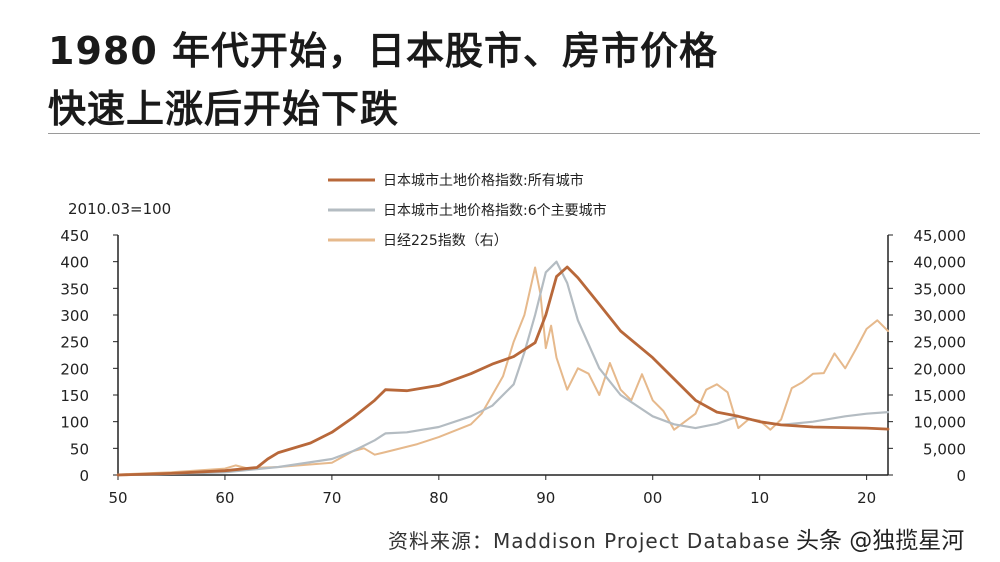 The image size is (1000, 562). I want to click on y-left-tick-label: 300, so click(74, 316).